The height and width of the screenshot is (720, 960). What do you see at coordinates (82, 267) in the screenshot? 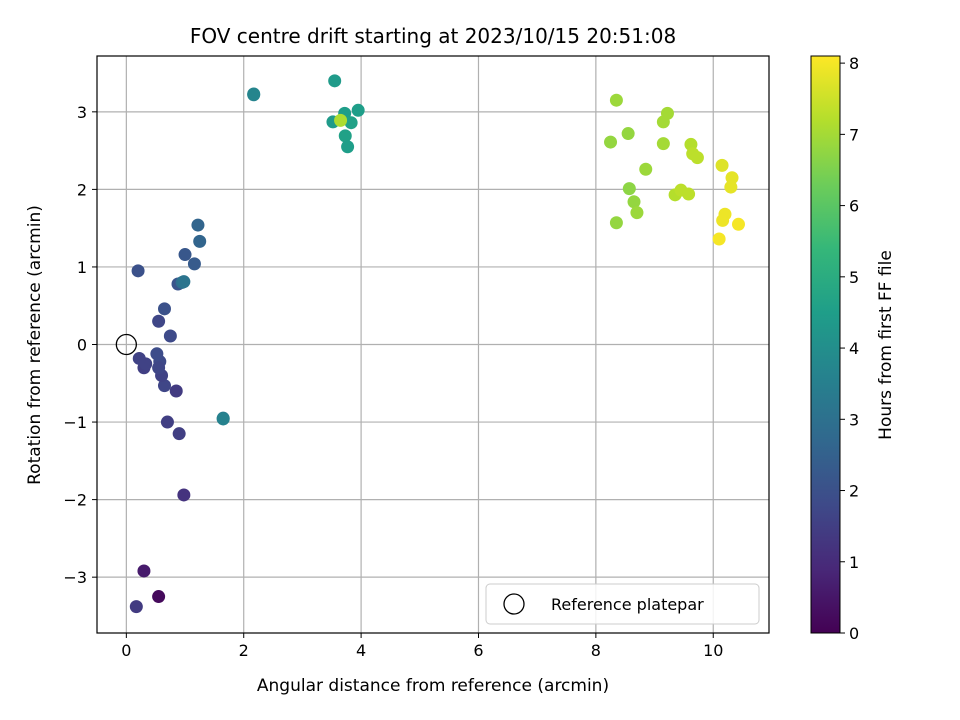
I see `y-tick-label: 1` at bounding box center [82, 267].